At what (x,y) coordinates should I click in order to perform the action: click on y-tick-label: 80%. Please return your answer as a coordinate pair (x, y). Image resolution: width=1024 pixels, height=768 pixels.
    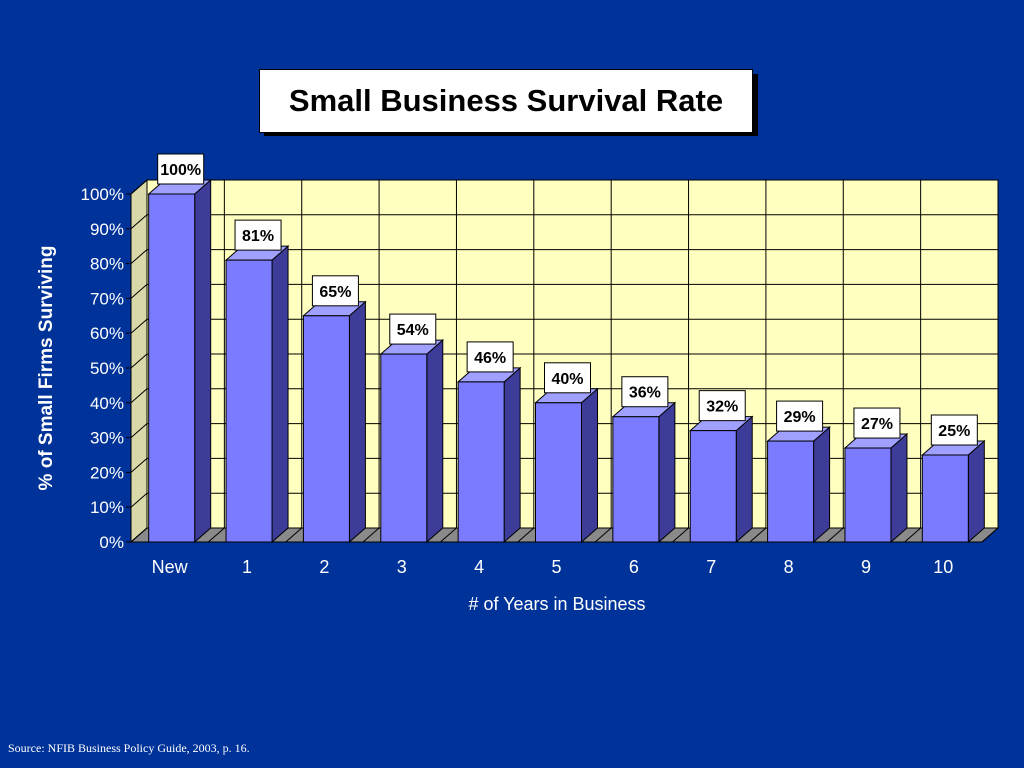
    Looking at the image, I should click on (107, 264).